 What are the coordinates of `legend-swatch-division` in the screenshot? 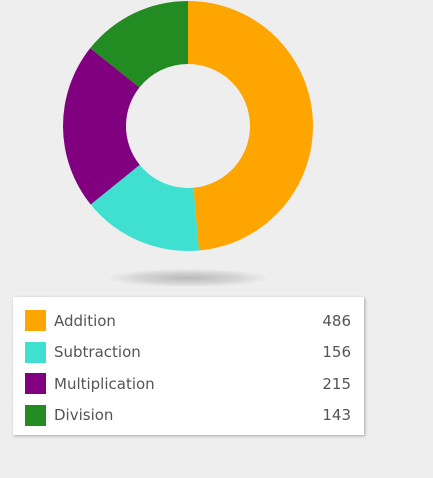 It's located at (35, 415).